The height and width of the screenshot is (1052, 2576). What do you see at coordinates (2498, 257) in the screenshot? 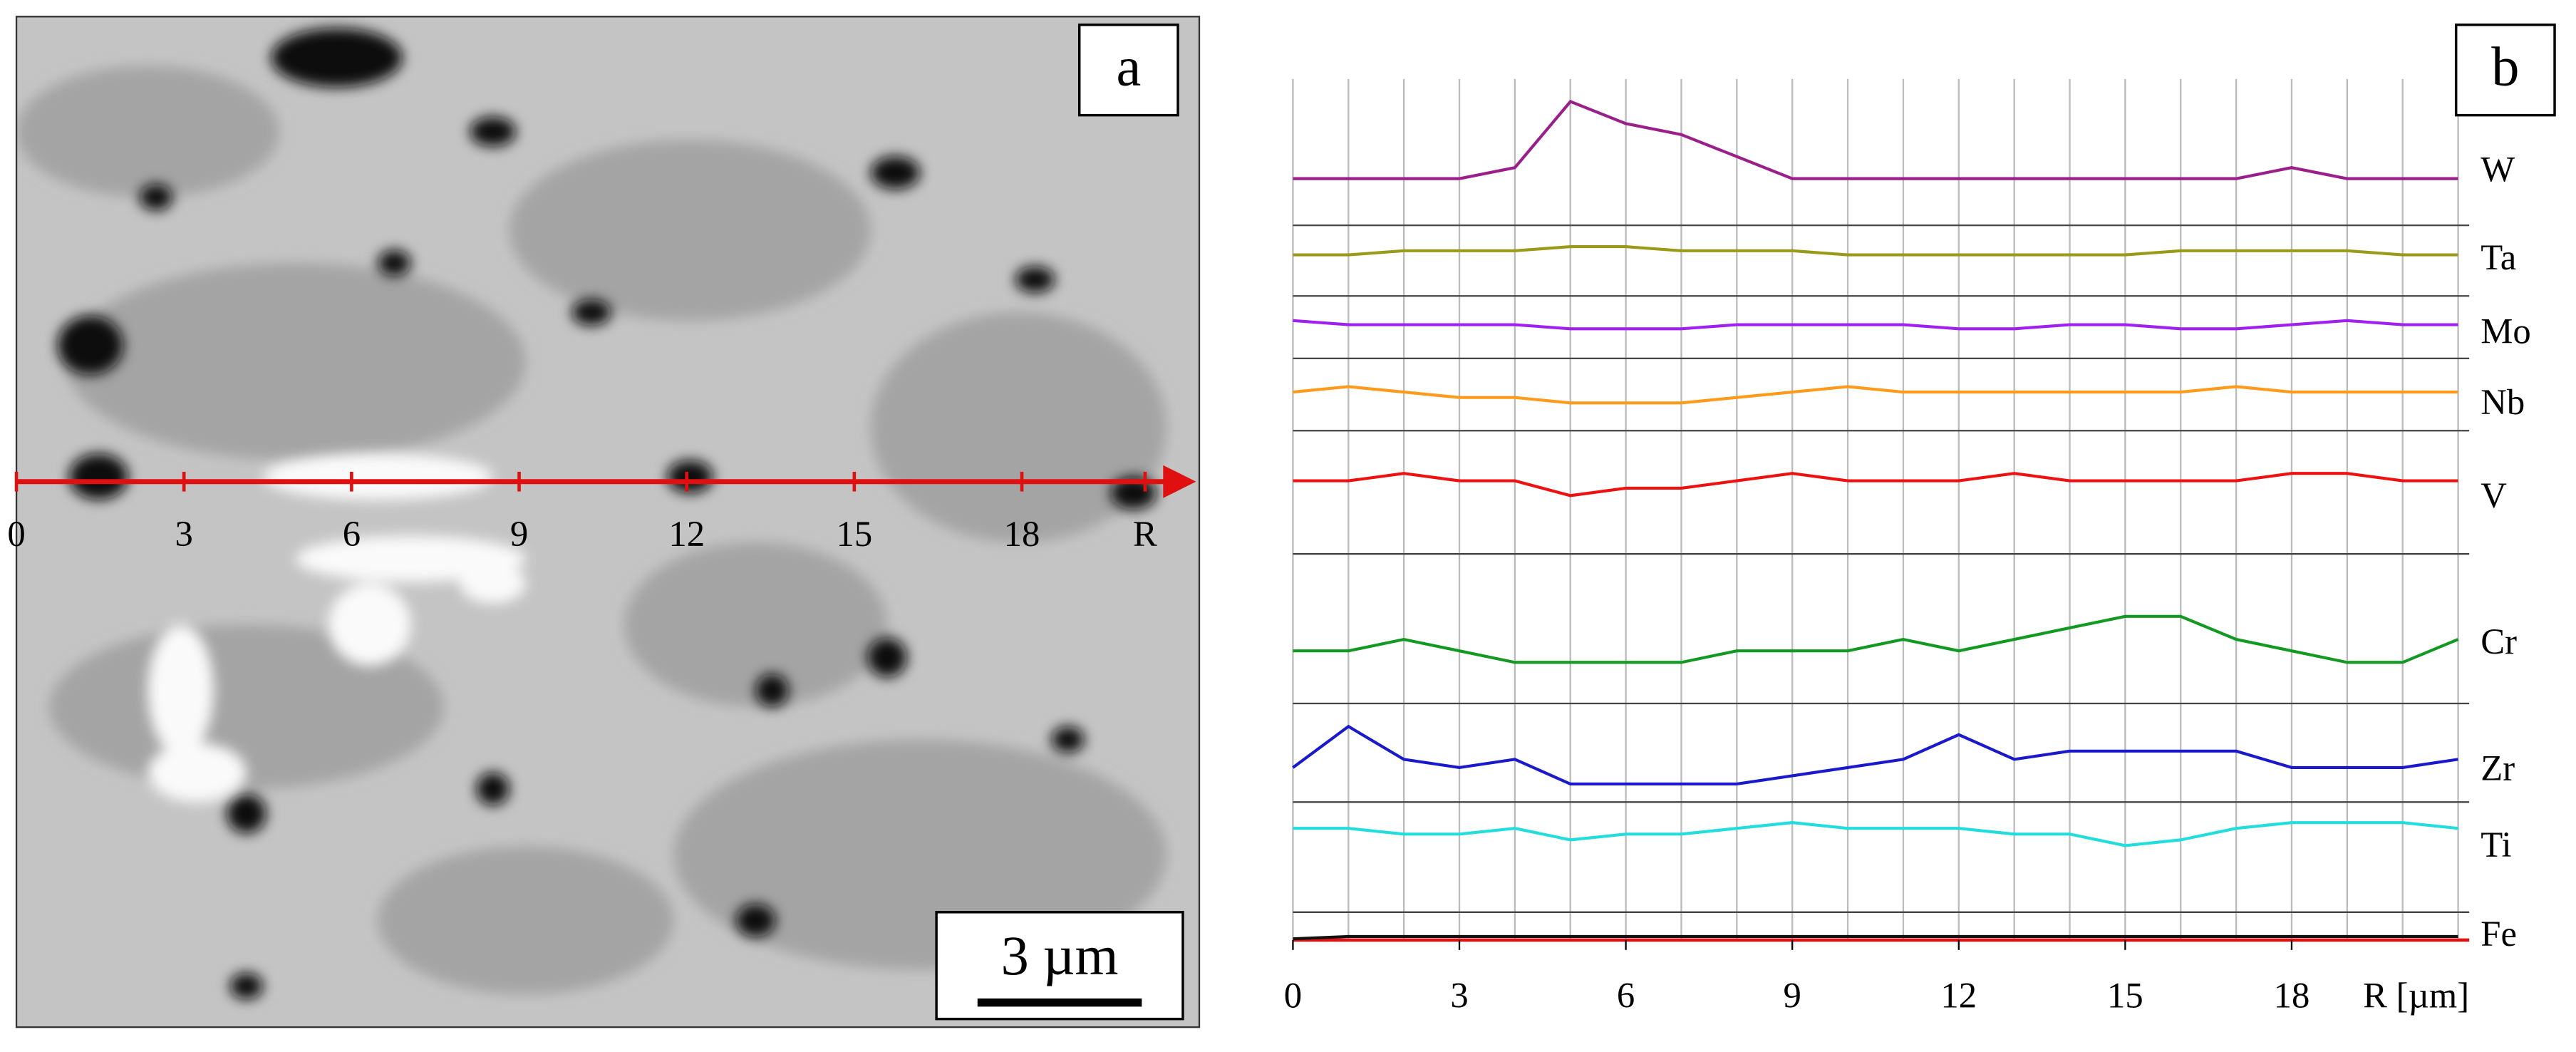
I see `series-label: Ta` at bounding box center [2498, 257].